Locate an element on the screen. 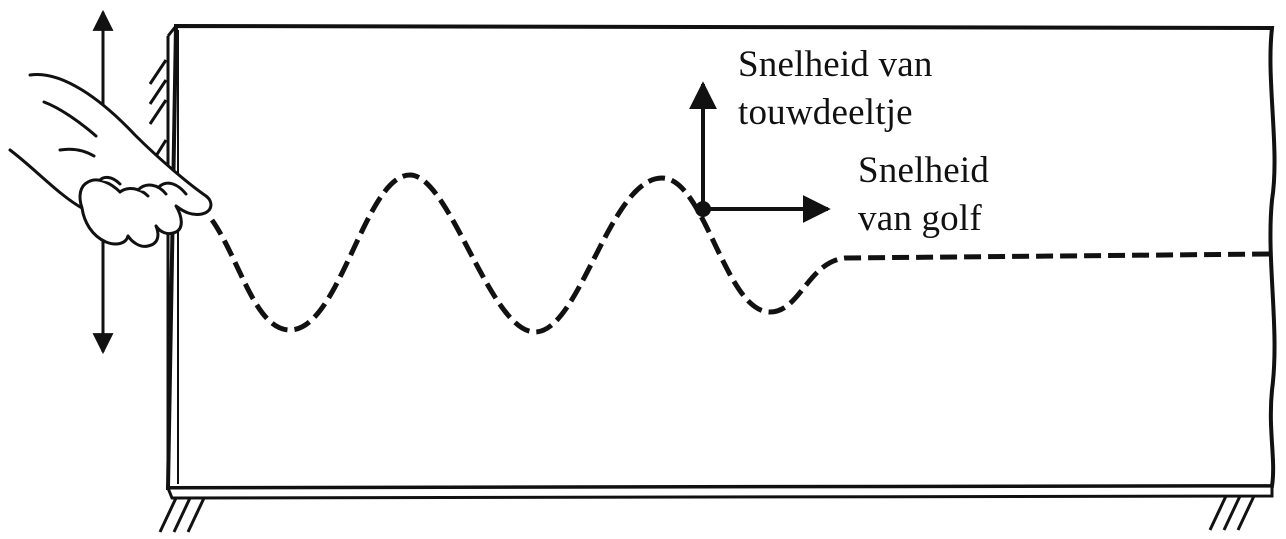 The height and width of the screenshot is (539, 1286). wall-hatching is located at coordinates (158, 108).